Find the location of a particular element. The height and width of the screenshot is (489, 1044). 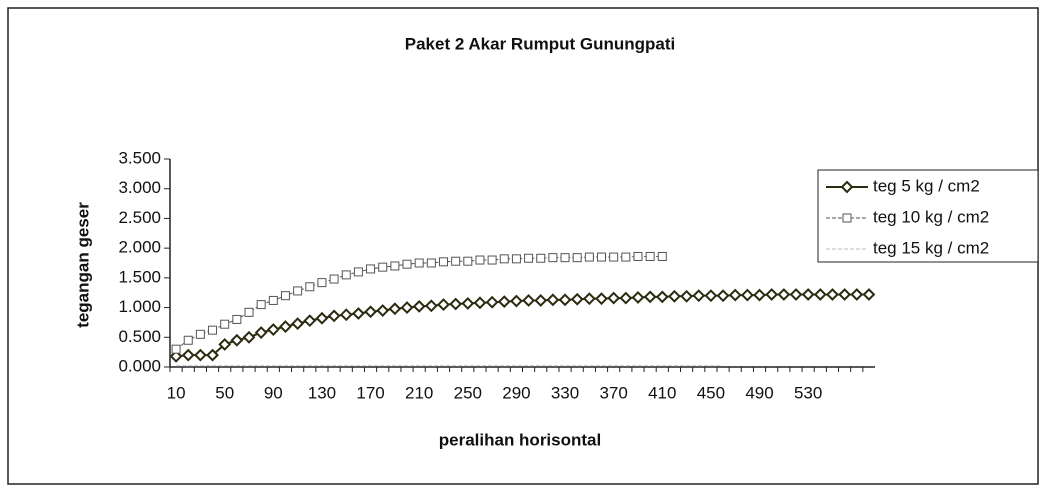

y-tick-label: 3.500 is located at coordinates (139, 157).